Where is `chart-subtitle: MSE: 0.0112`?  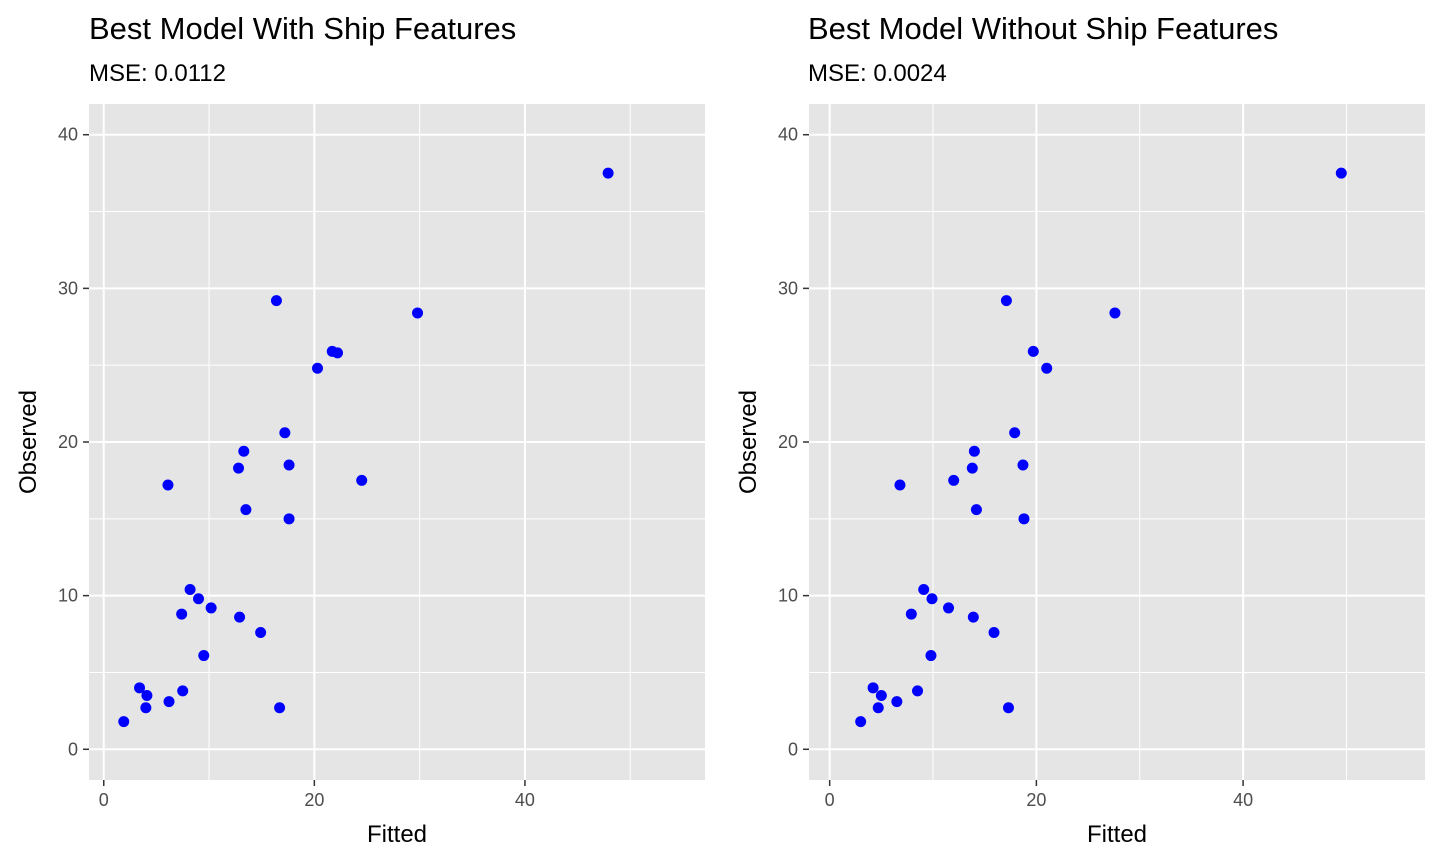 chart-subtitle: MSE: 0.0112 is located at coordinates (157, 73).